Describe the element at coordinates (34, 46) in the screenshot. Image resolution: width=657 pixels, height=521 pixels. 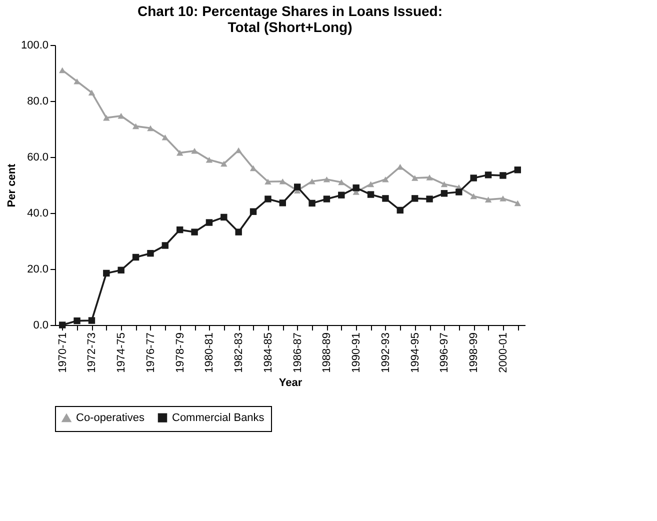
I see `y-tick-label: 100.0` at that location.